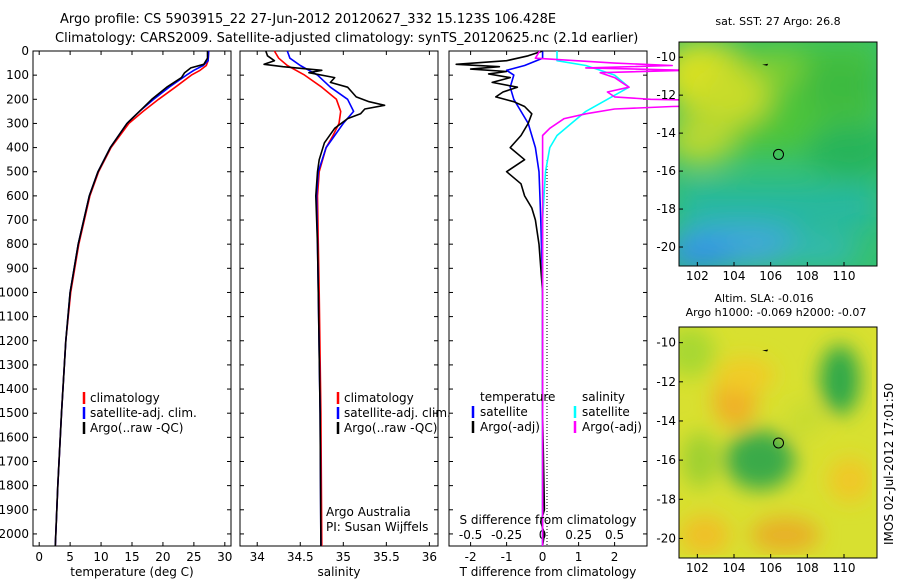 This screenshot has width=900, height=580. What do you see at coordinates (510, 427) in the screenshot?
I see `legend-t-argo-label: Argo(-adj)` at bounding box center [510, 427].